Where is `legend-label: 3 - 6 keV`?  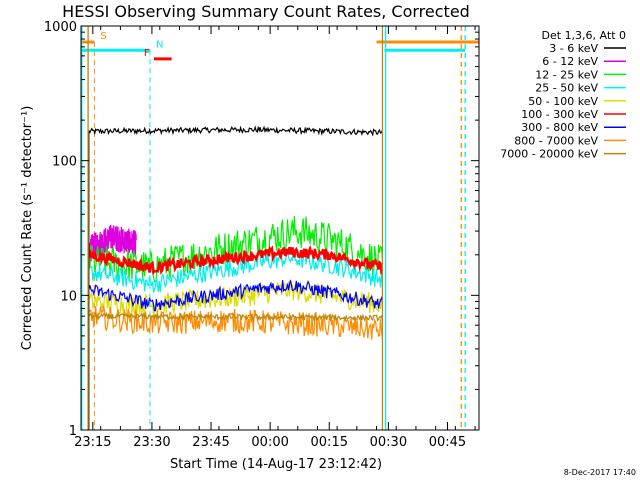
legend-label: 3 - 6 keV is located at coordinates (573, 48).